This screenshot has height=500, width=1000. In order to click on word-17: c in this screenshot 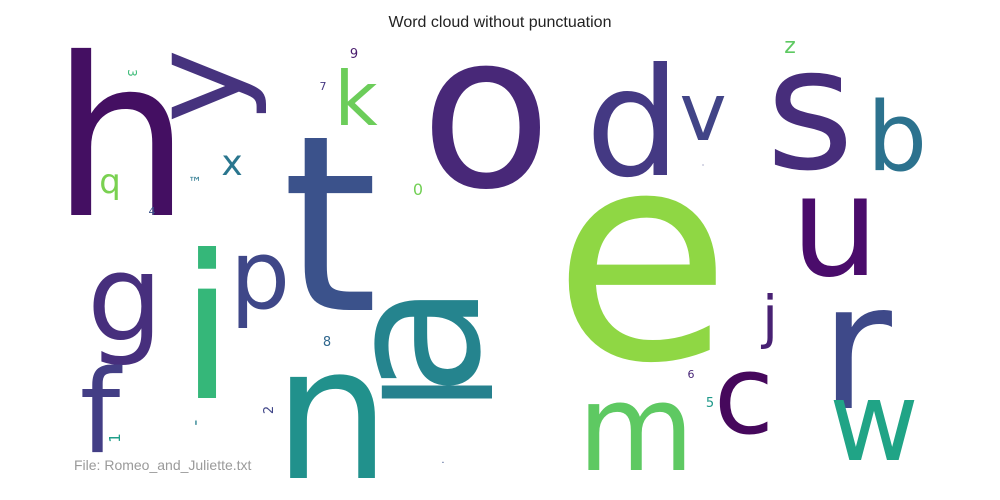, I will do `click(744, 395)`.